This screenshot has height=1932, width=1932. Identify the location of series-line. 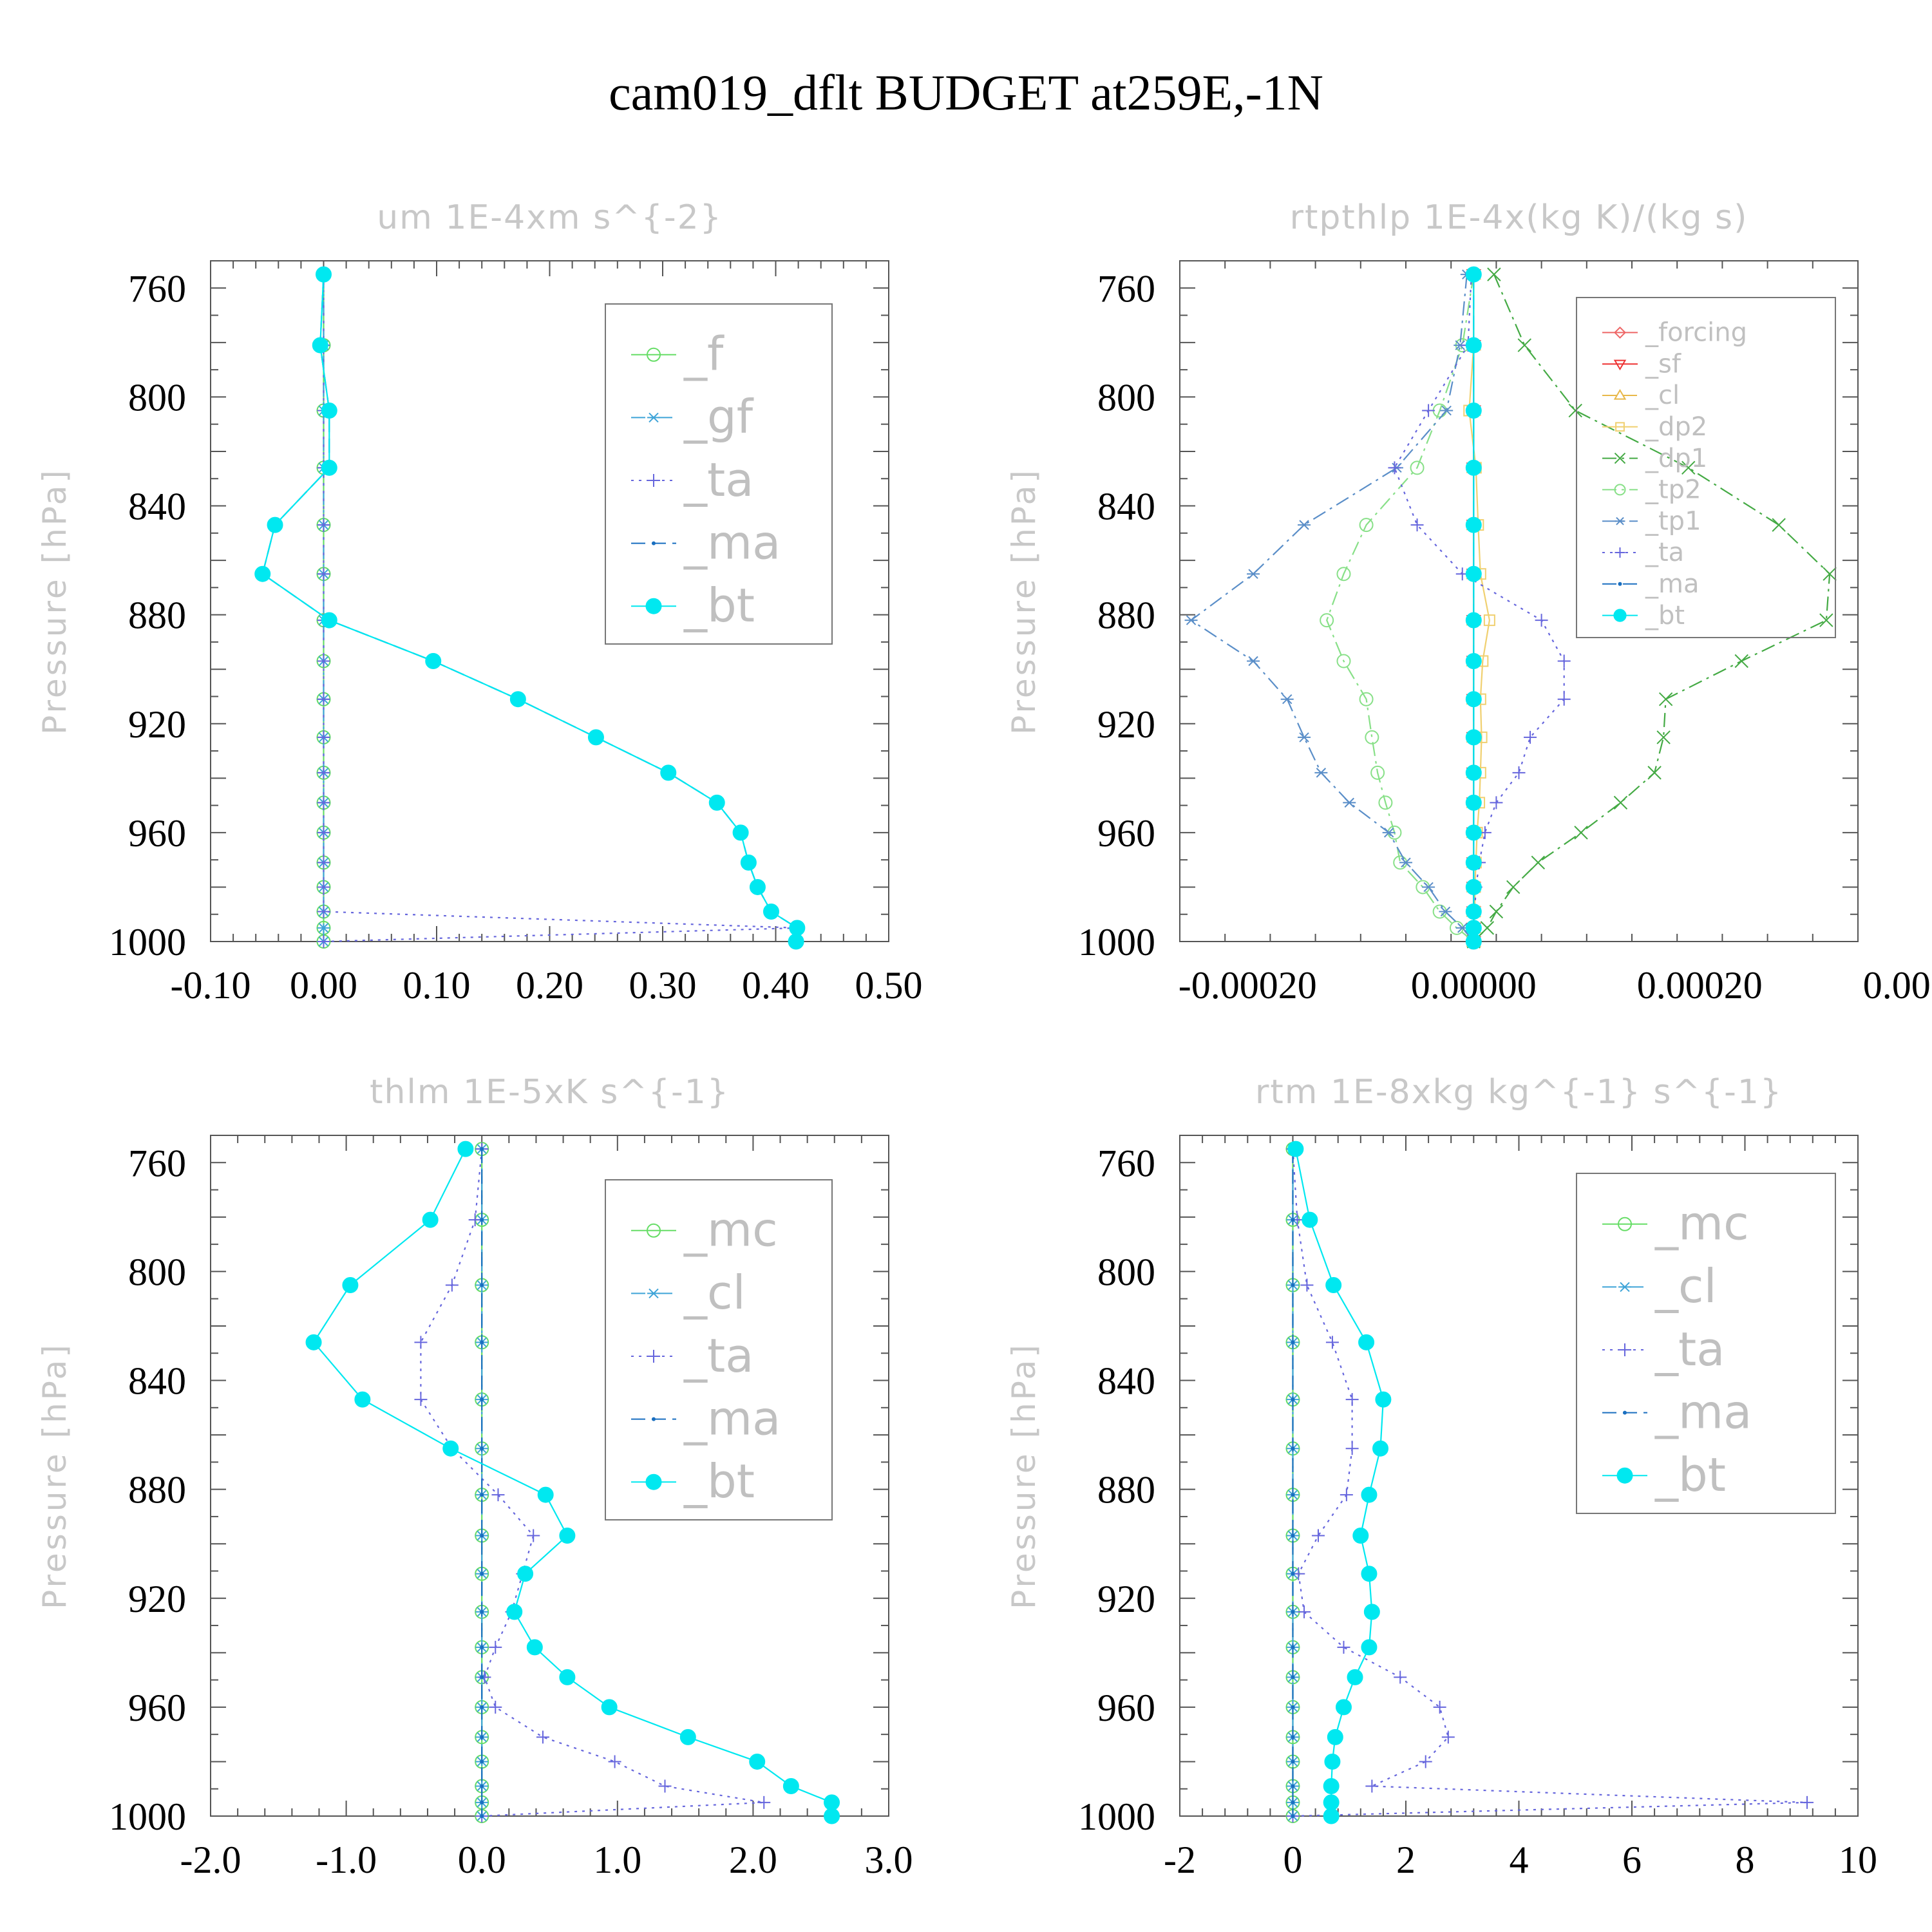
(1339, 1482).